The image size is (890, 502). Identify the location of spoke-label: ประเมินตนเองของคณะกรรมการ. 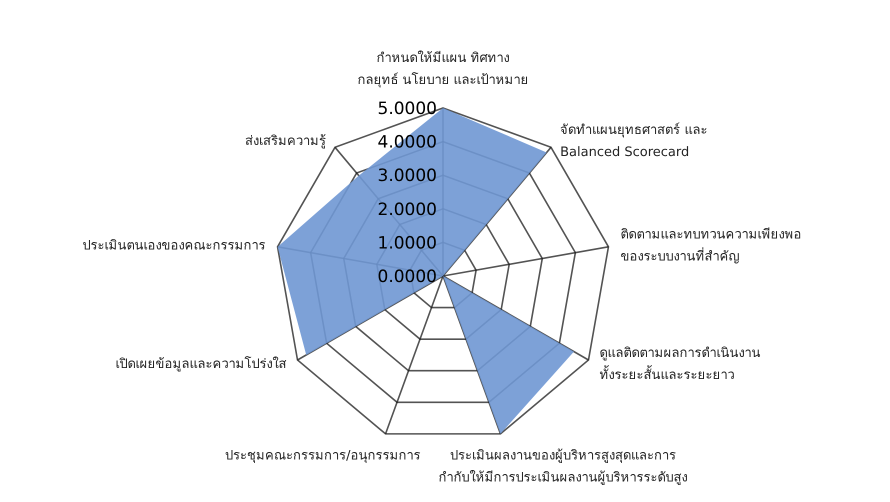
(174, 246).